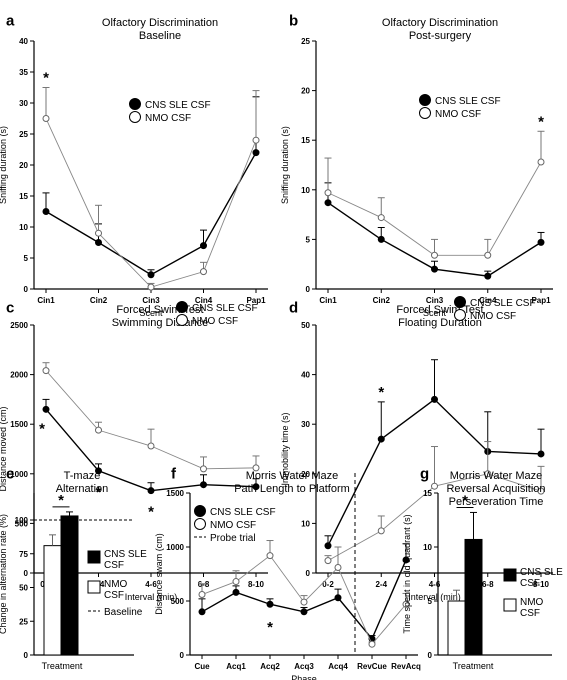  What do you see at coordinates (26, 258) in the screenshot?
I see `y-tick-label: 5` at bounding box center [26, 258].